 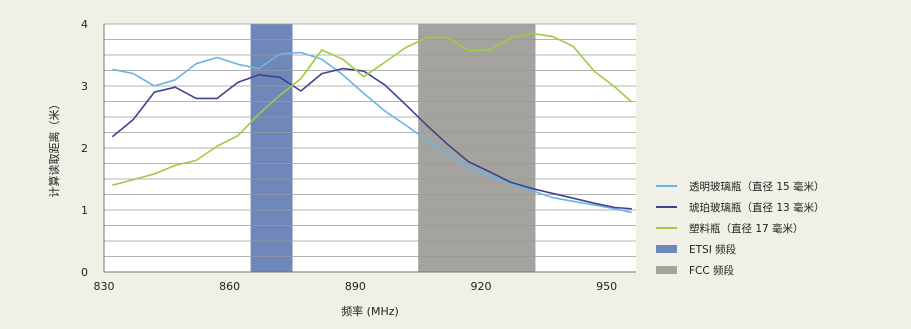 What do you see at coordinates (746, 228) in the screenshot?
I see `legend-label: 塑料瓶（直径 17 毫米）` at bounding box center [746, 228].